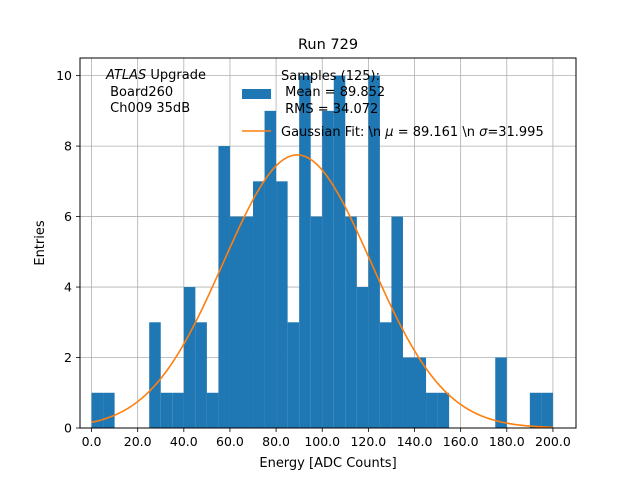  I want to click on y-tick-label: 8, so click(68, 146).